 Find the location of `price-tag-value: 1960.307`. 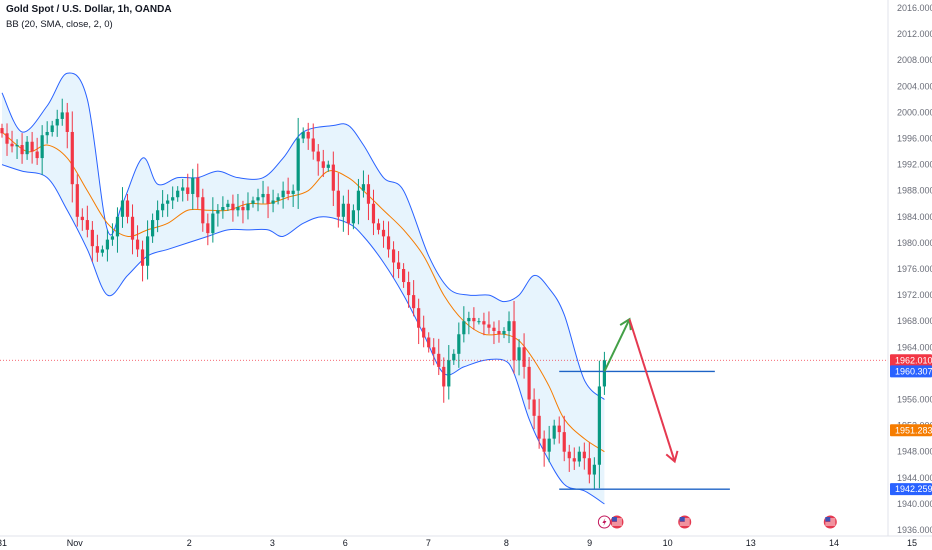

price-tag-value: 1960.307 is located at coordinates (913, 371).